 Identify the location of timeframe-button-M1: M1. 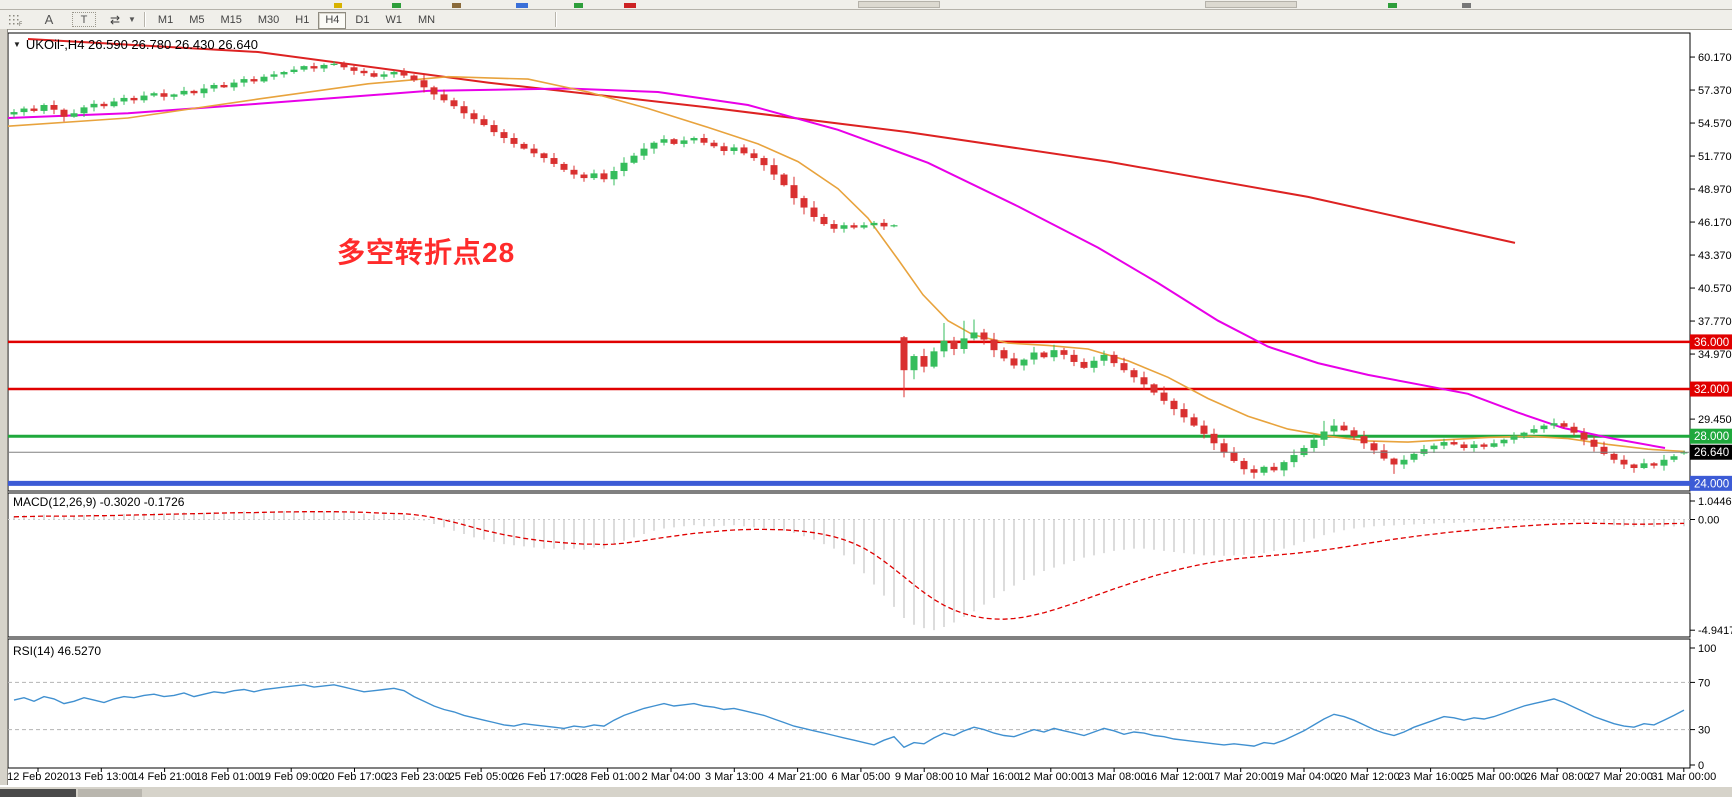
(165, 20).